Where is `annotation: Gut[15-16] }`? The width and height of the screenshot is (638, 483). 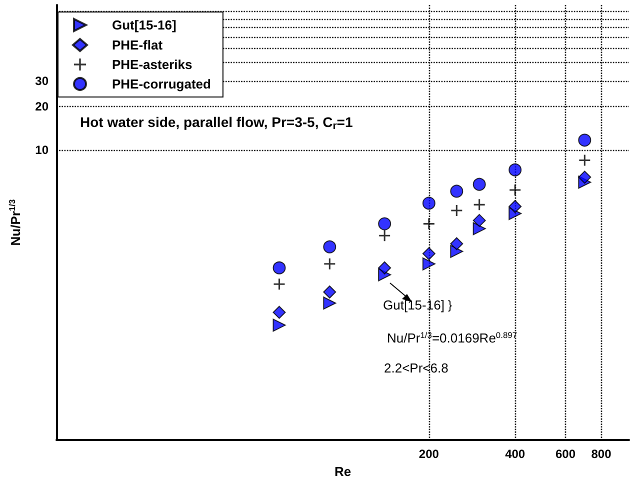
annotation: Gut[15-16] } is located at coordinates (417, 305).